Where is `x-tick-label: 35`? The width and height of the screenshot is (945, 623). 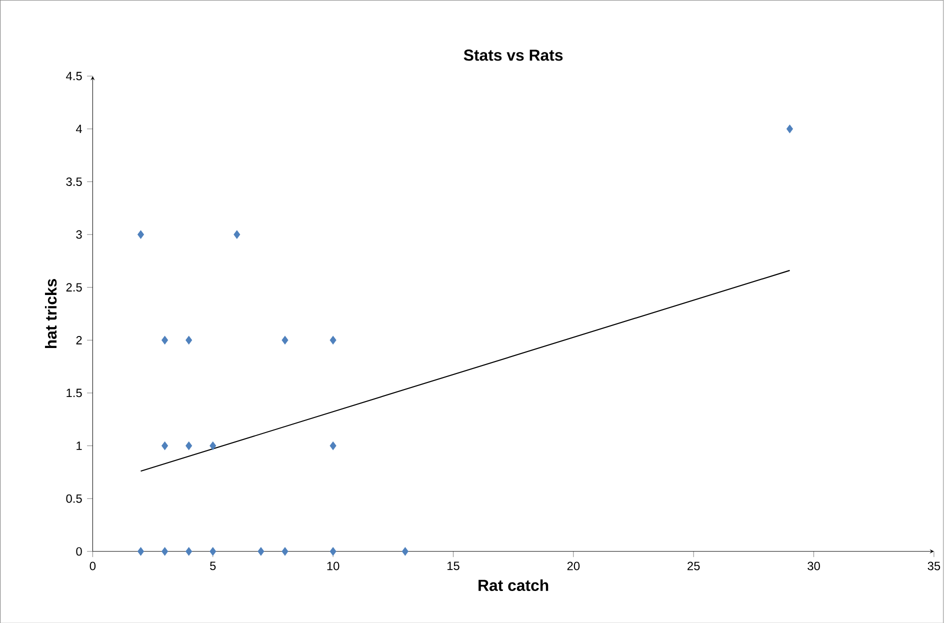
x-tick-label: 35 is located at coordinates (934, 566).